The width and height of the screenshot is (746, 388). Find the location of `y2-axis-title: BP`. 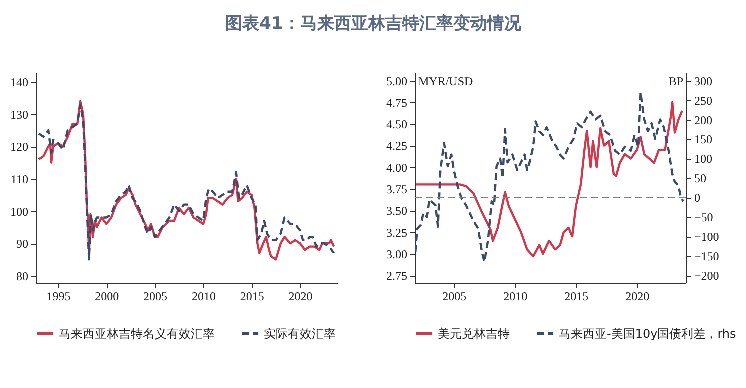

y2-axis-title: BP is located at coordinates (676, 81).